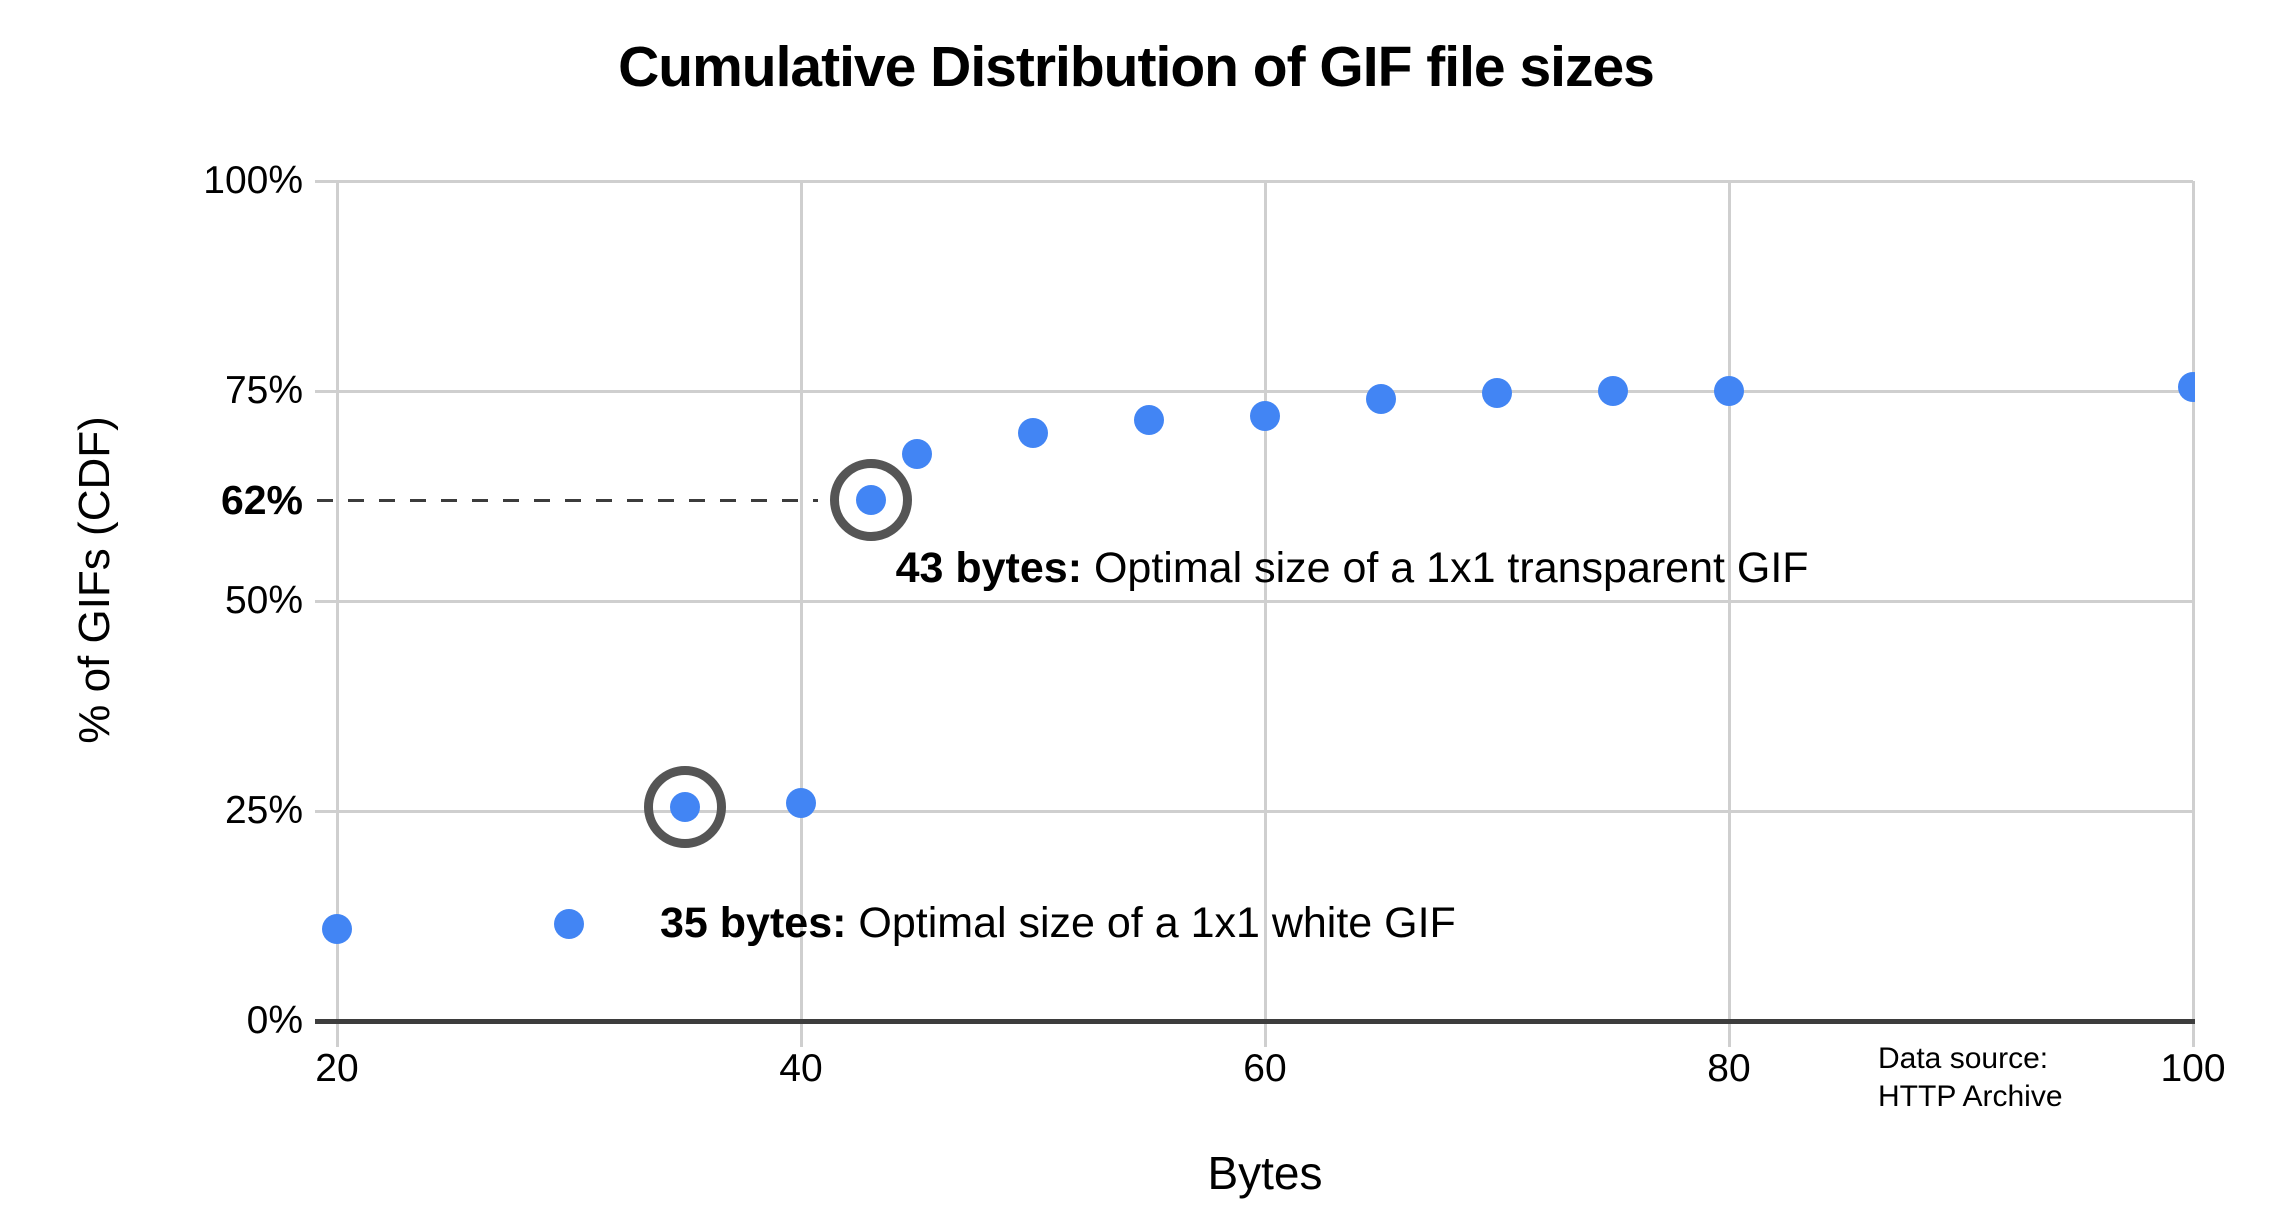 The height and width of the screenshot is (1226, 2272). I want to click on data-point-45-bytes, so click(917, 454).